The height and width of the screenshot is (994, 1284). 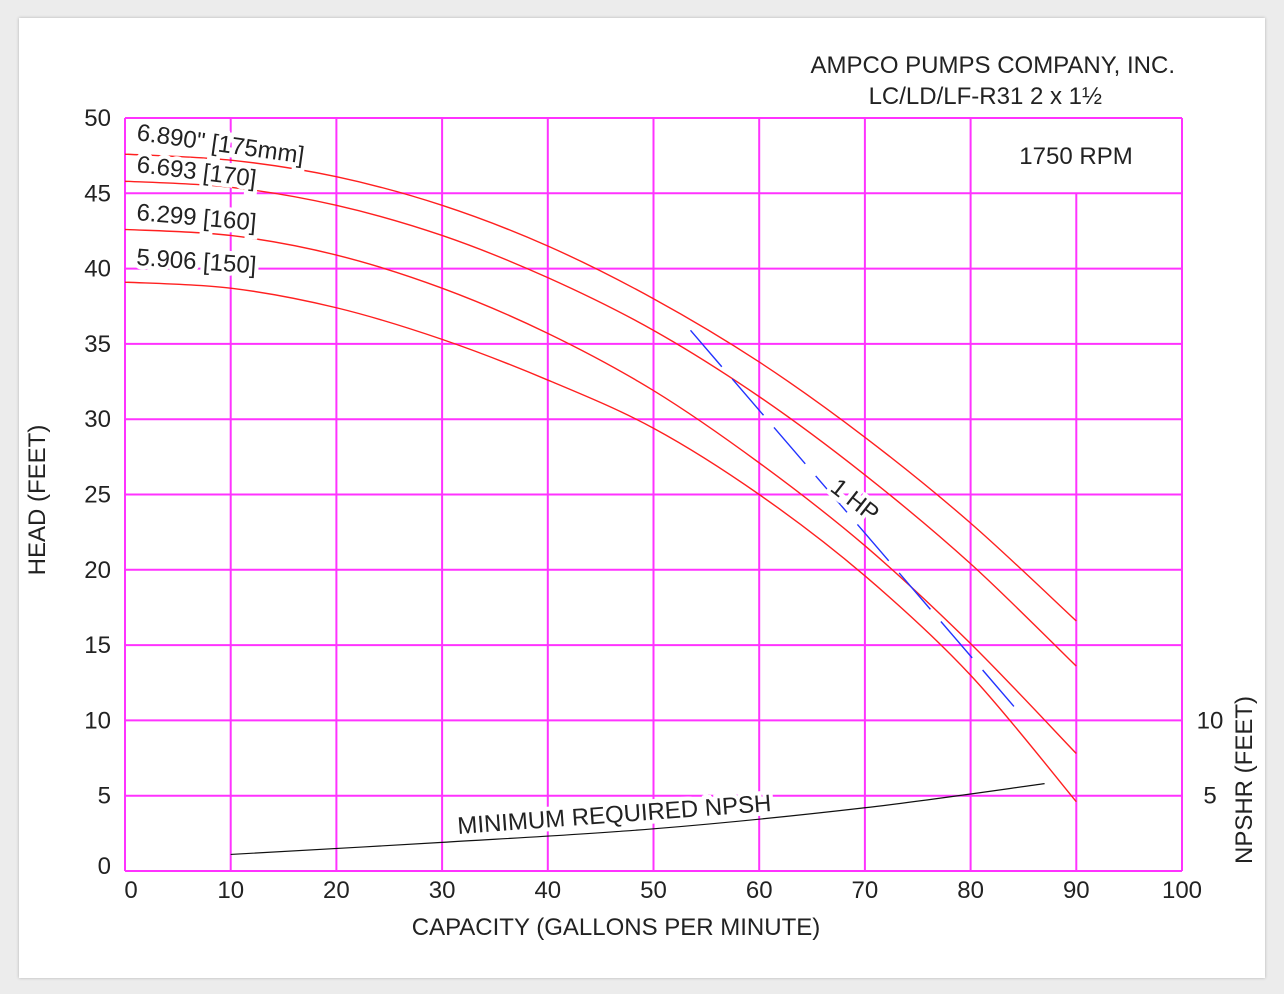 I want to click on y-tick-label: 35, so click(x=97, y=344).